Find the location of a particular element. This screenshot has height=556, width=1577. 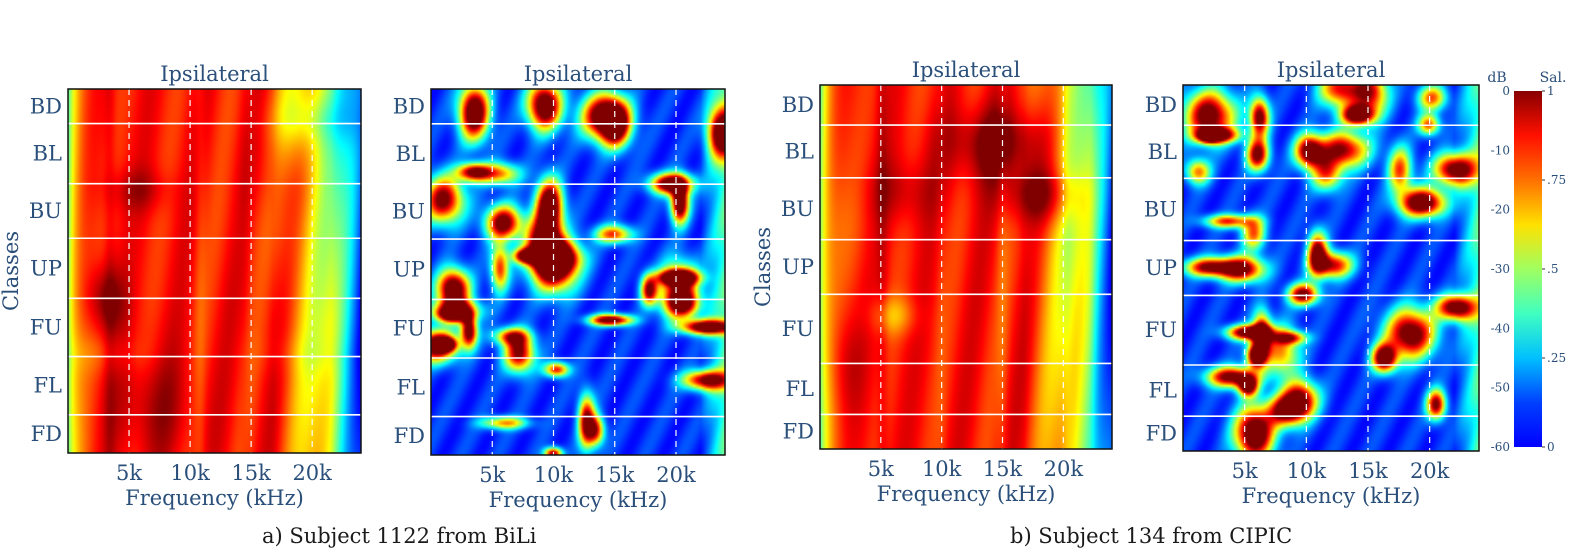

colorbar-sal-tick: .5 is located at coordinates (1552, 269).